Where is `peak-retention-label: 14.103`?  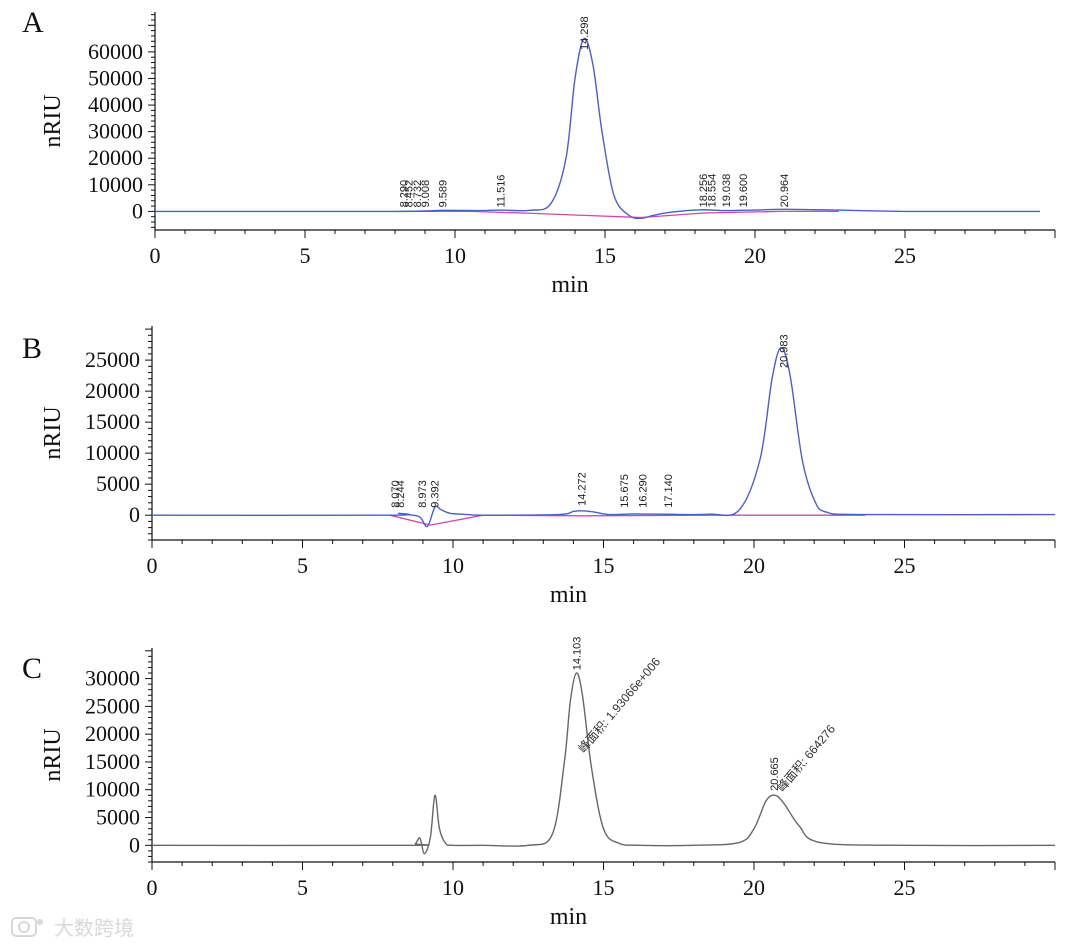 peak-retention-label: 14.103 is located at coordinates (577, 654).